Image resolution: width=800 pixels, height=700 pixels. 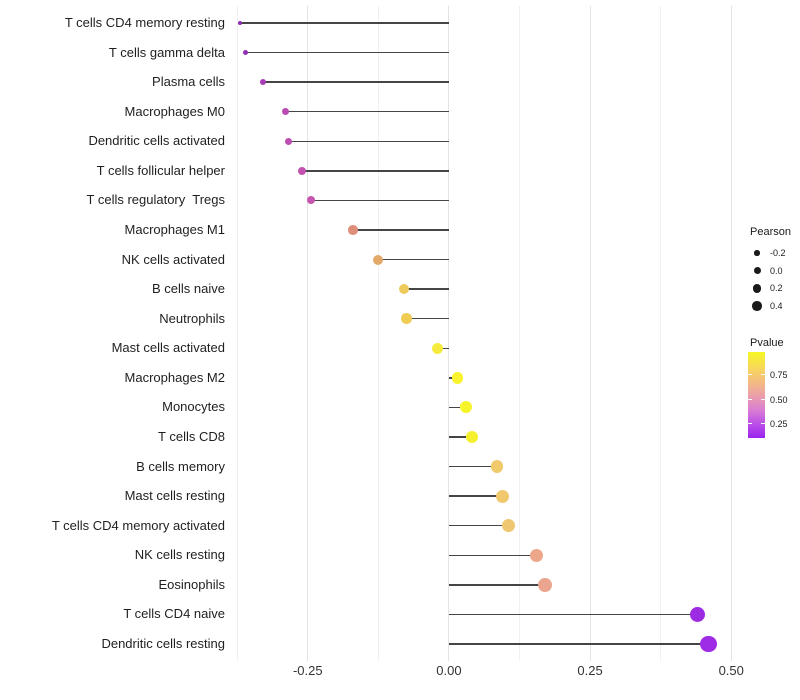 I want to click on y-axis-category-label: T cells CD4 memory resting, so click(x=144, y=22).